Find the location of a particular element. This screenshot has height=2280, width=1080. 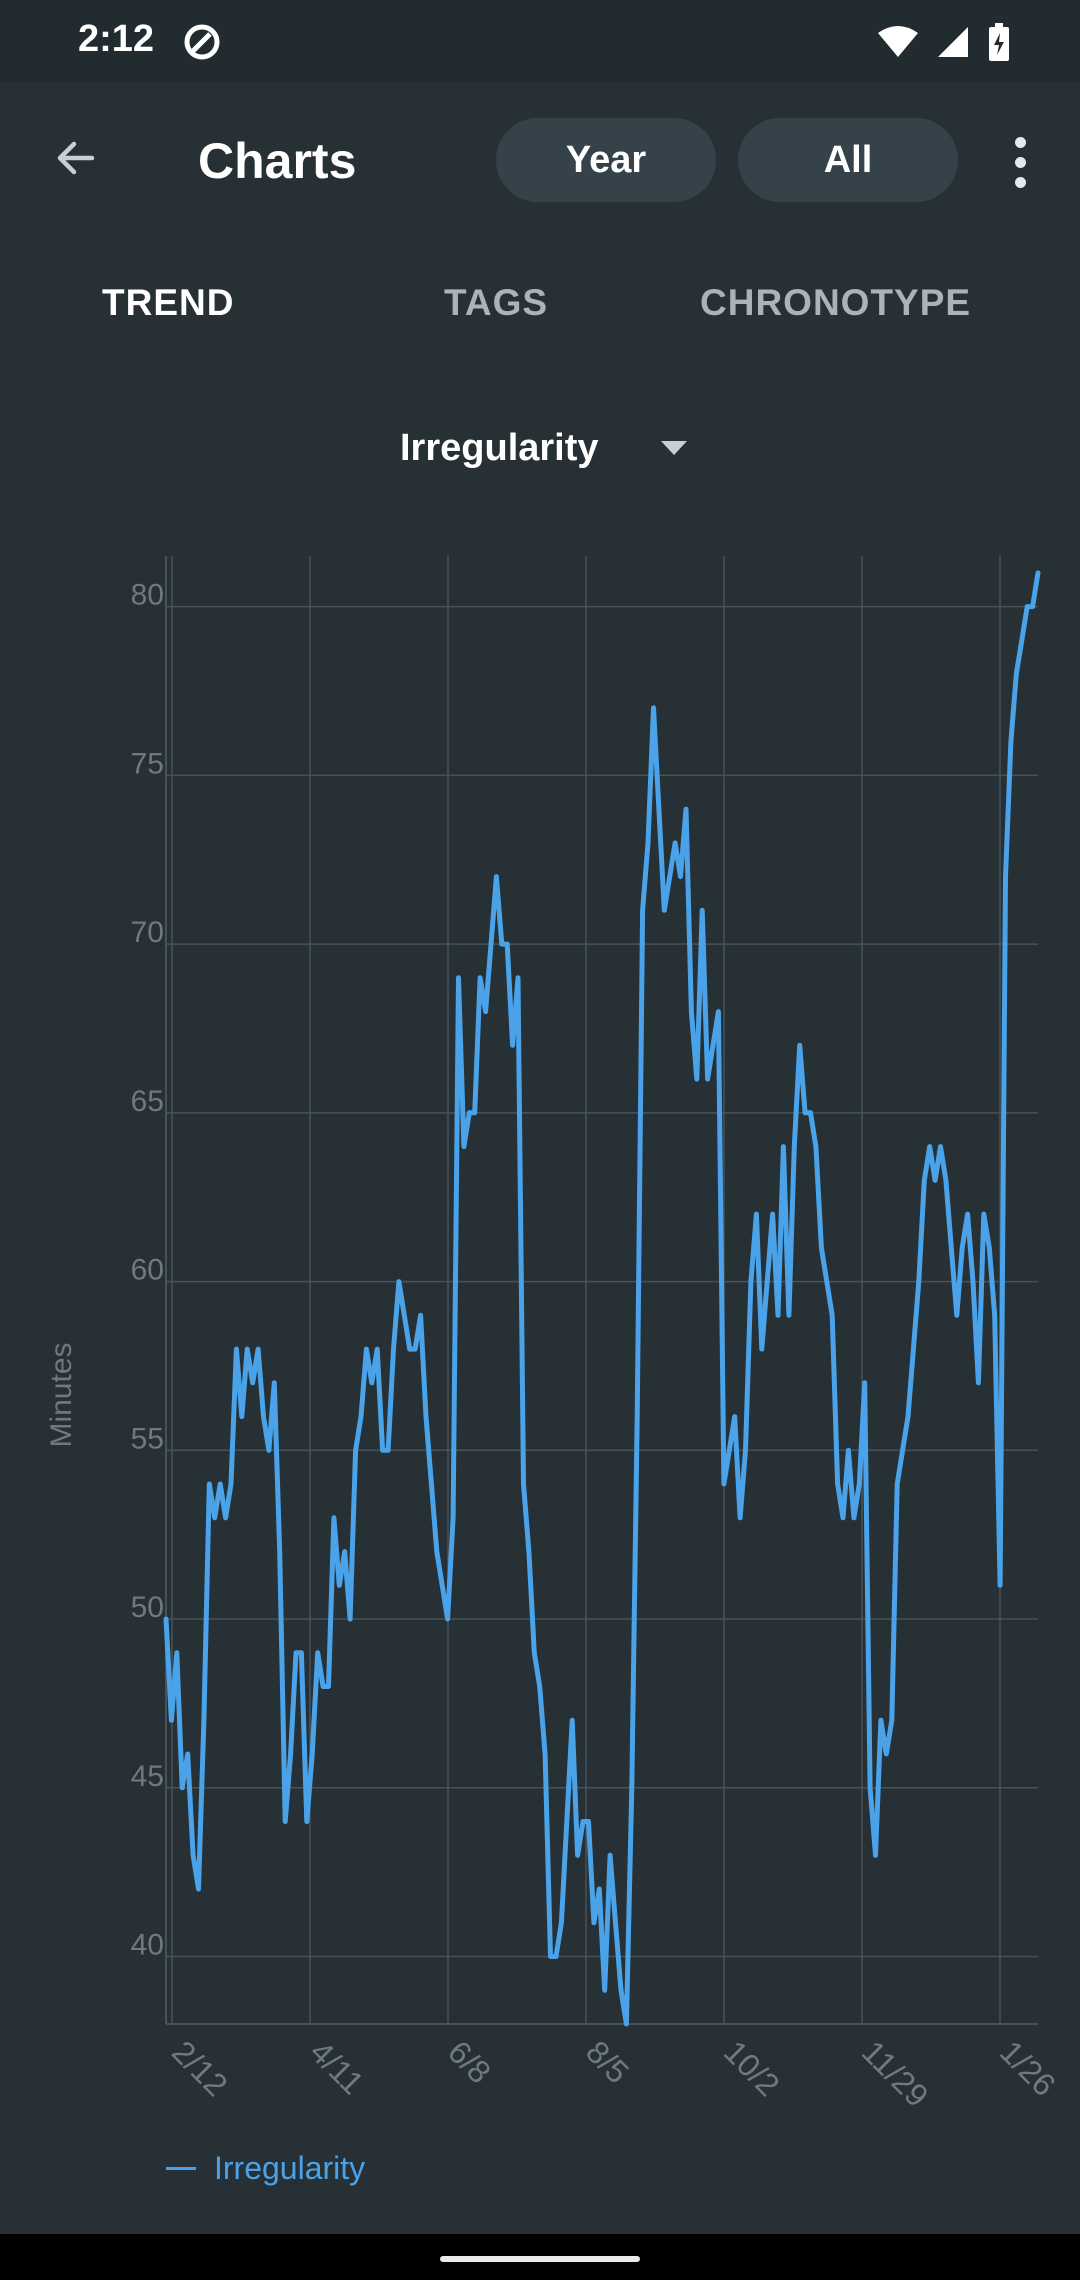

battery-charging-icon is located at coordinates (999, 42).